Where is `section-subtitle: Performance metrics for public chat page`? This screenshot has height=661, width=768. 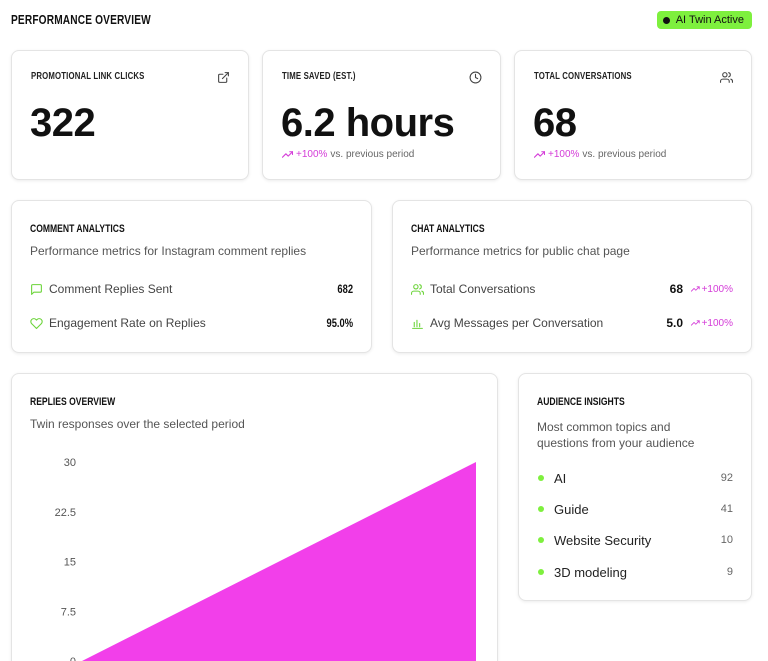
section-subtitle: Performance metrics for public chat page is located at coordinates (520, 251).